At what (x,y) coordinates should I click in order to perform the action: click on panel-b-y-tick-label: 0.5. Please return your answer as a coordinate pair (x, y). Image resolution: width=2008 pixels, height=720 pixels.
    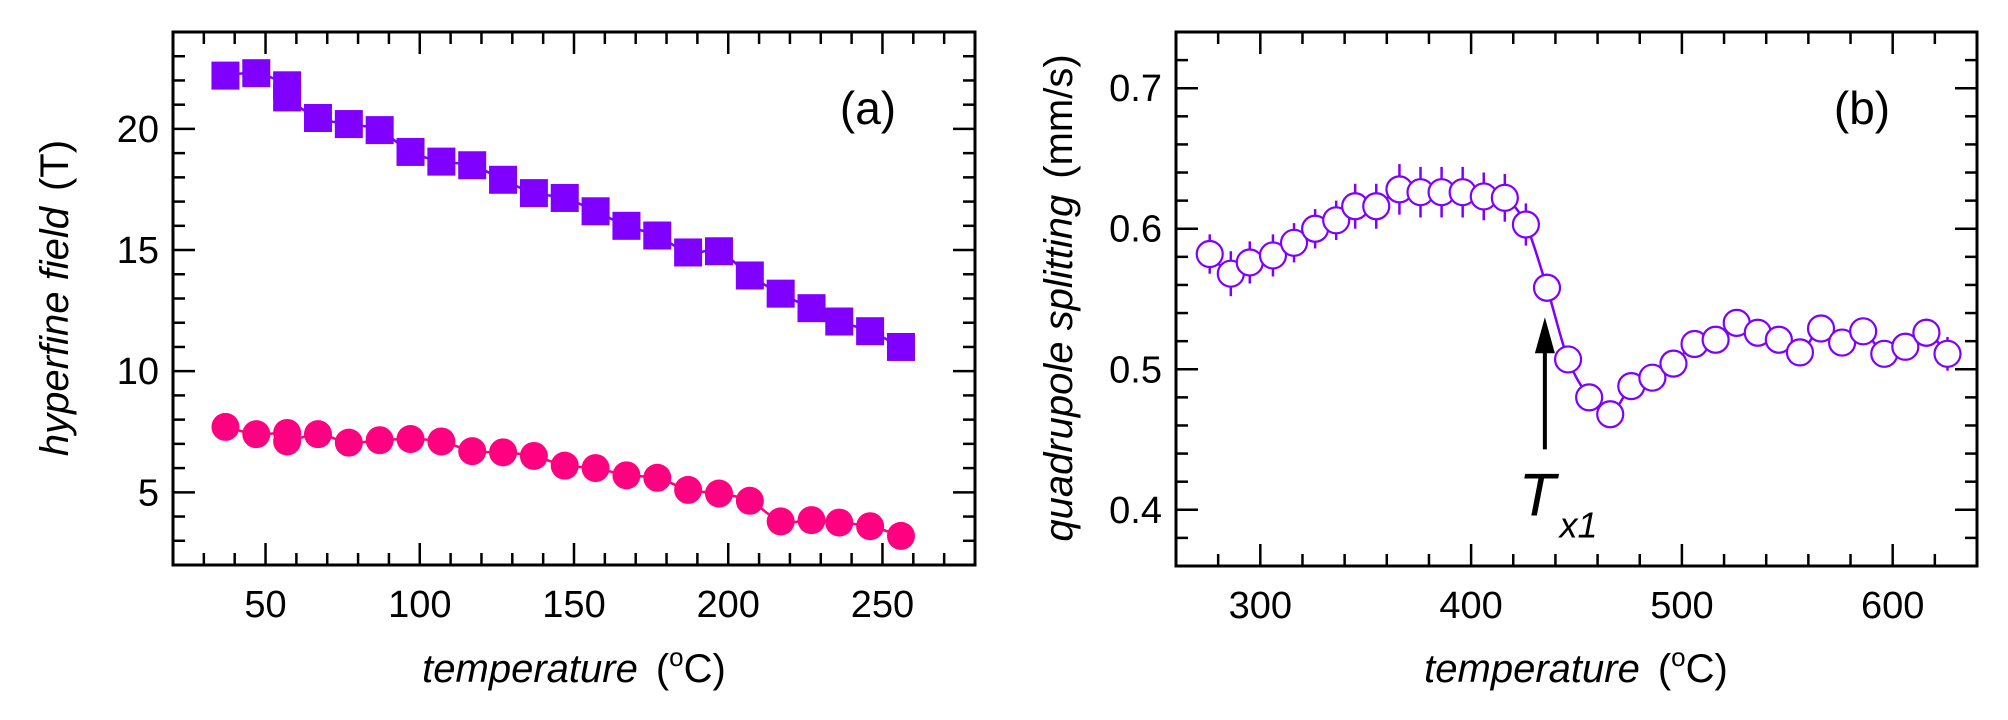
    Looking at the image, I should click on (1135, 370).